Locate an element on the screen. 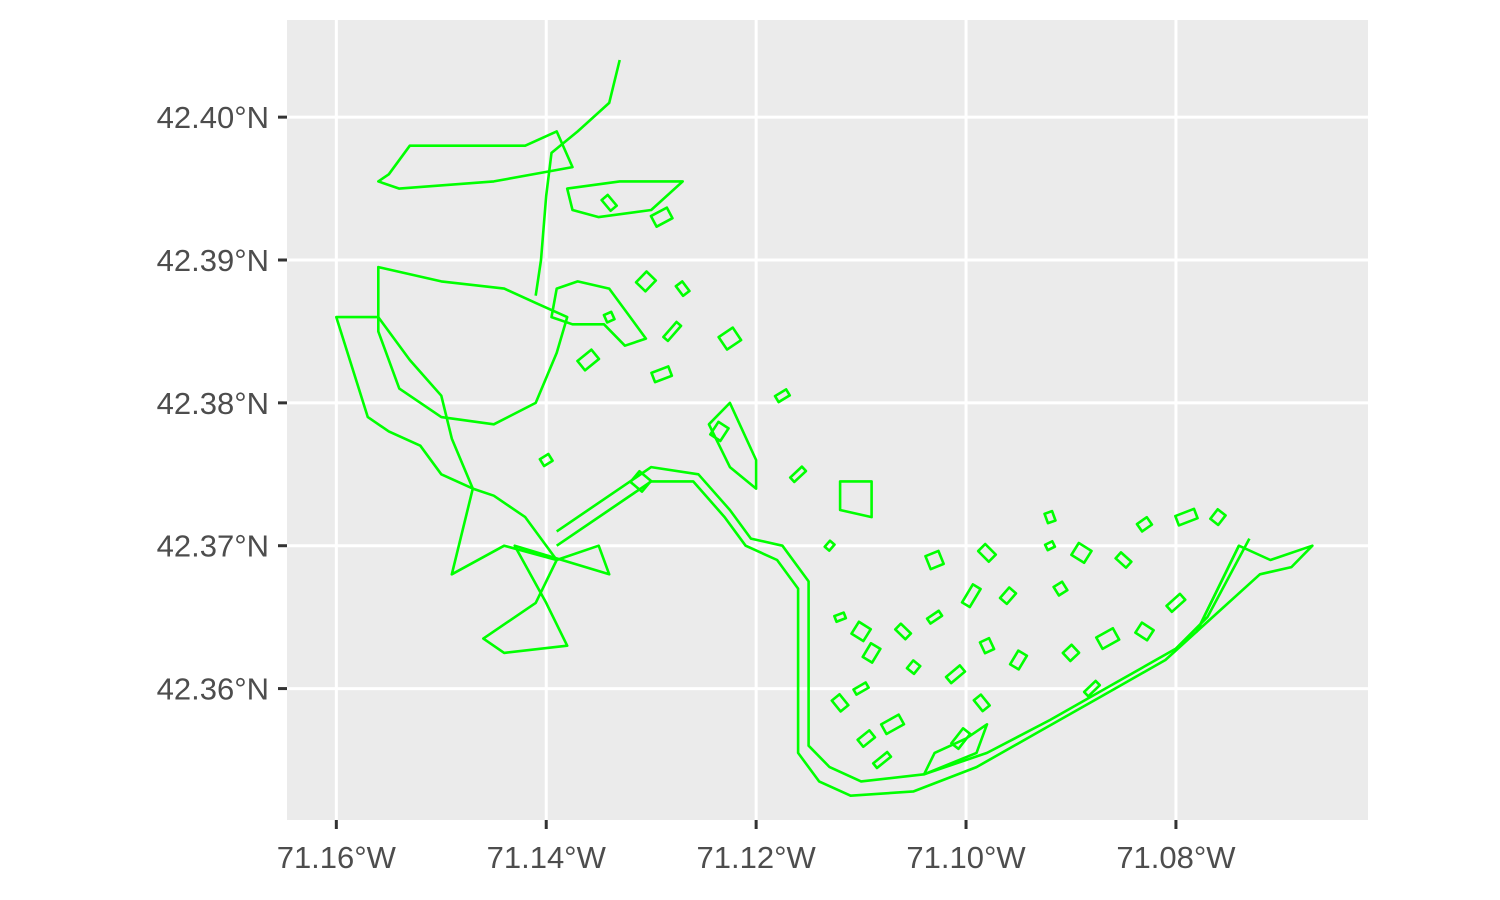 The image size is (1500, 900). y-tick-label: 42.38°N is located at coordinates (213, 403).